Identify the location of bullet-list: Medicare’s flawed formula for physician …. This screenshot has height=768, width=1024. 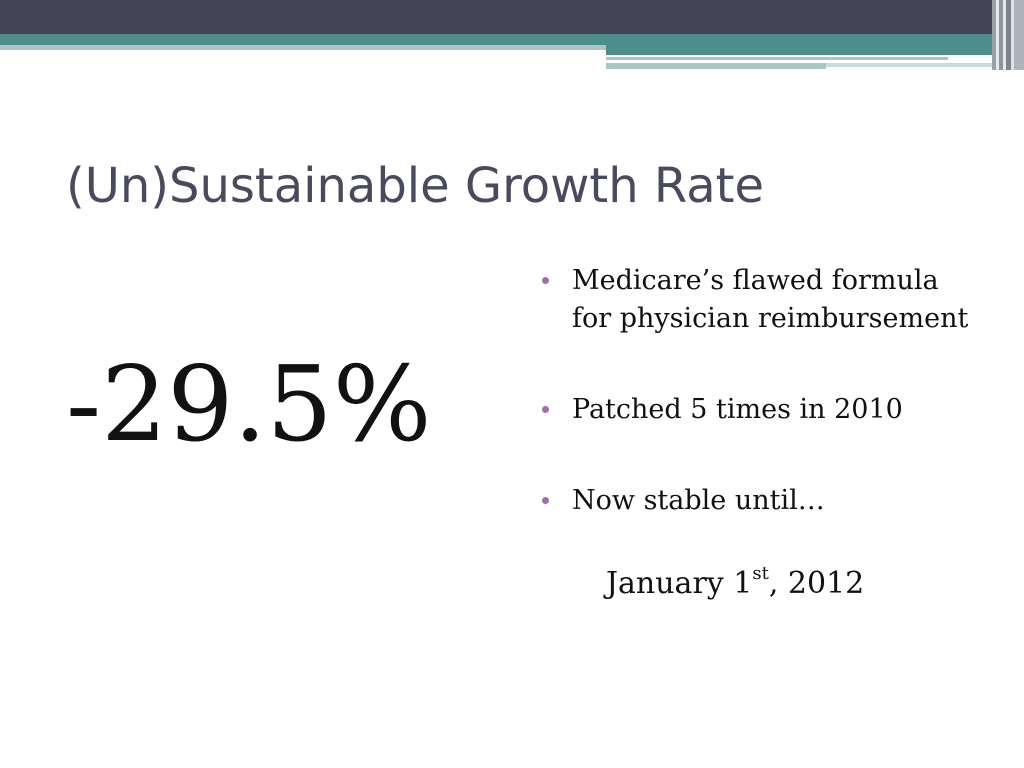
(760, 391).